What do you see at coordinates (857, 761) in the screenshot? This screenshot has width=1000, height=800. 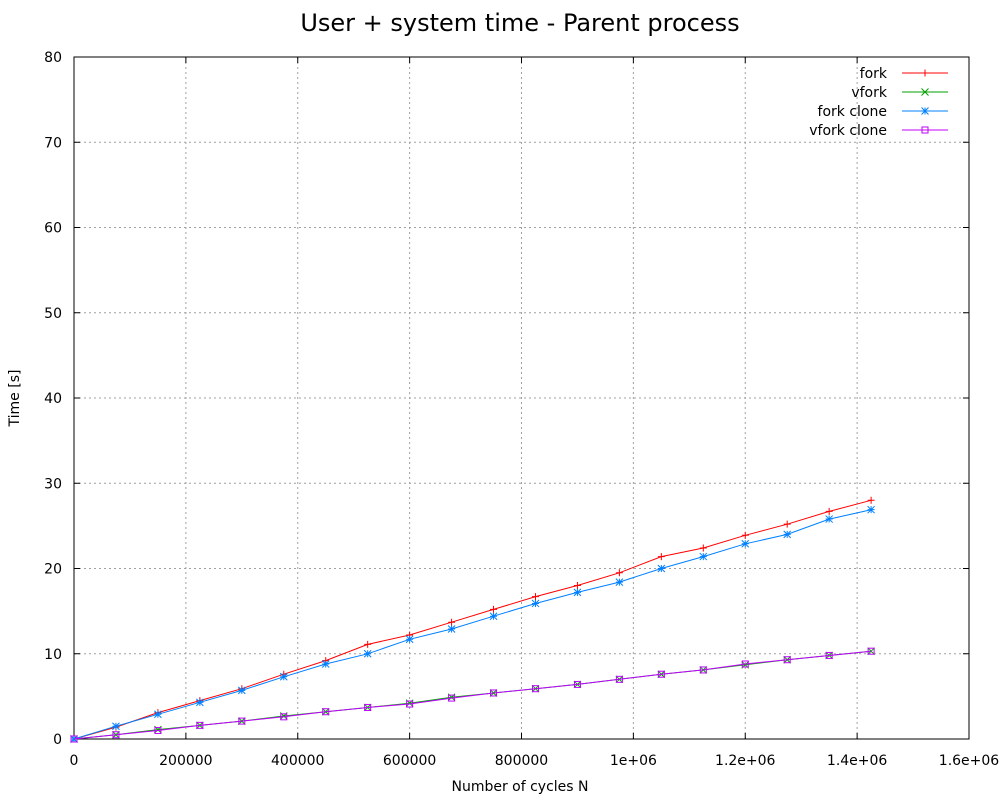 I see `x-tick-label: 1.4e+06` at bounding box center [857, 761].